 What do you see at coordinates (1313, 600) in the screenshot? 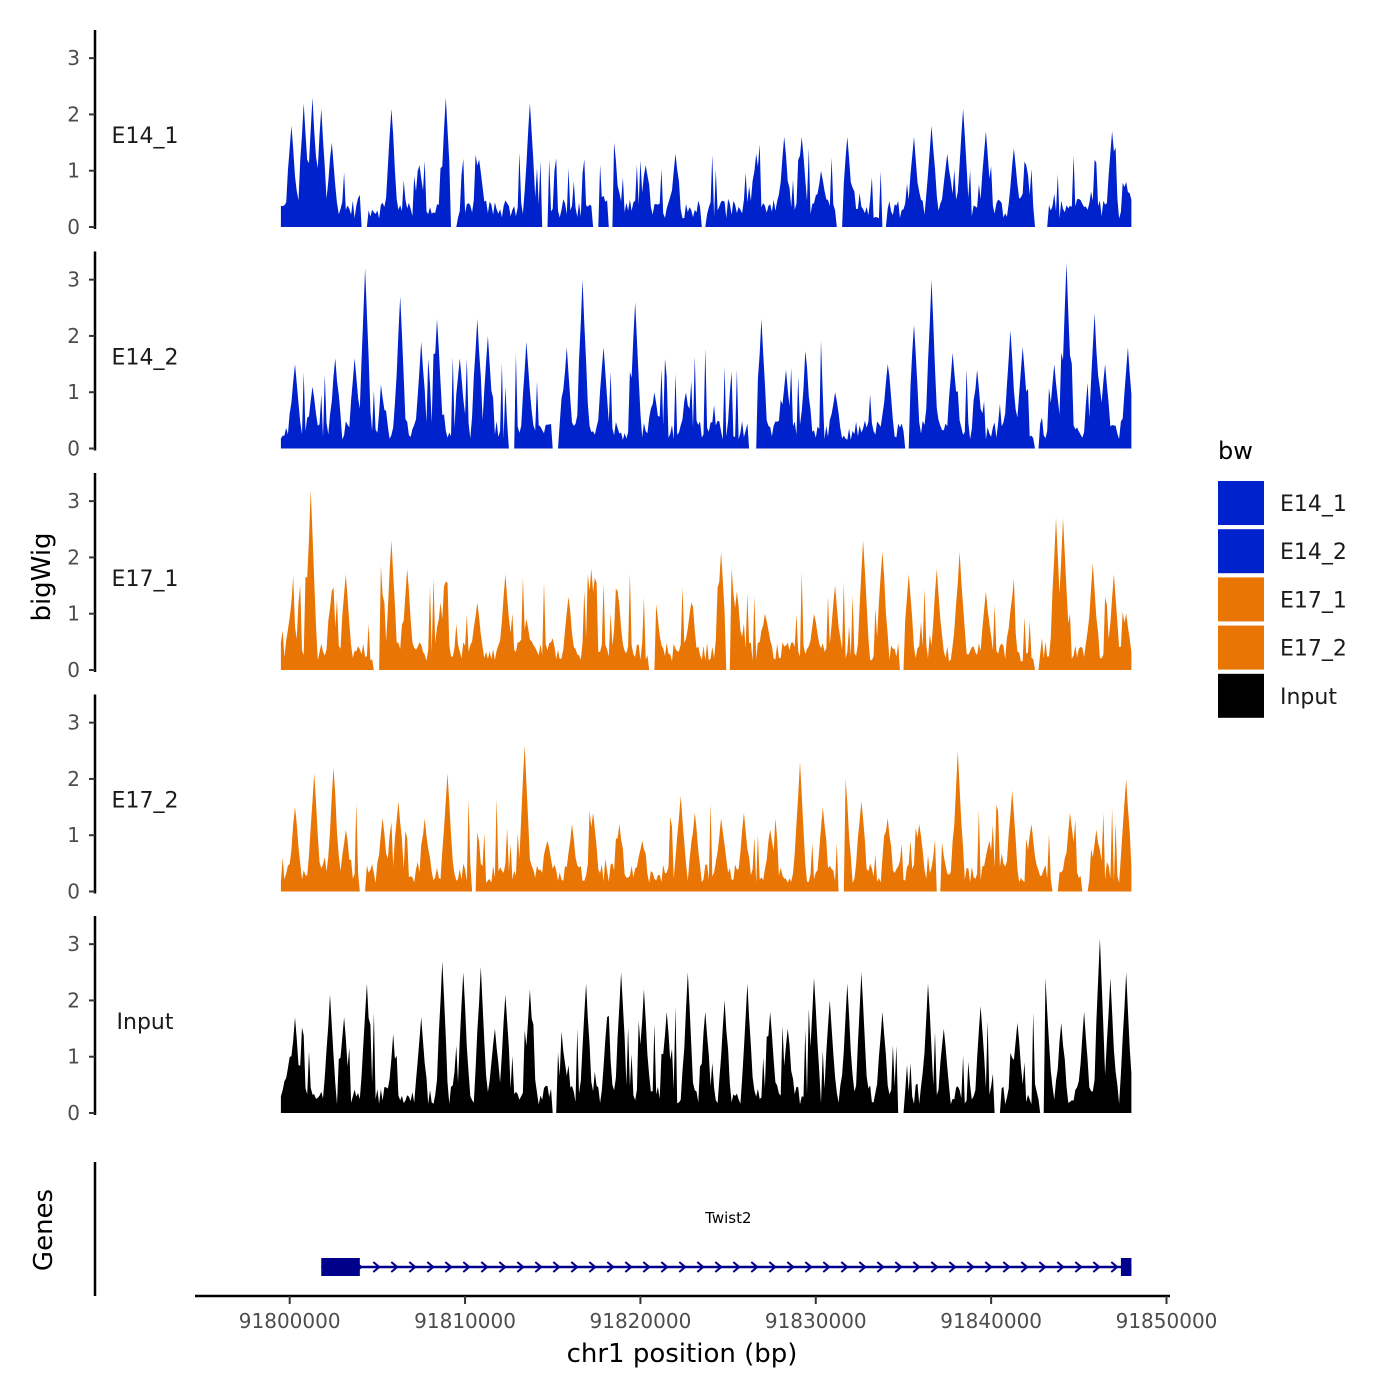
I see `legend-label: E17_1` at bounding box center [1313, 600].